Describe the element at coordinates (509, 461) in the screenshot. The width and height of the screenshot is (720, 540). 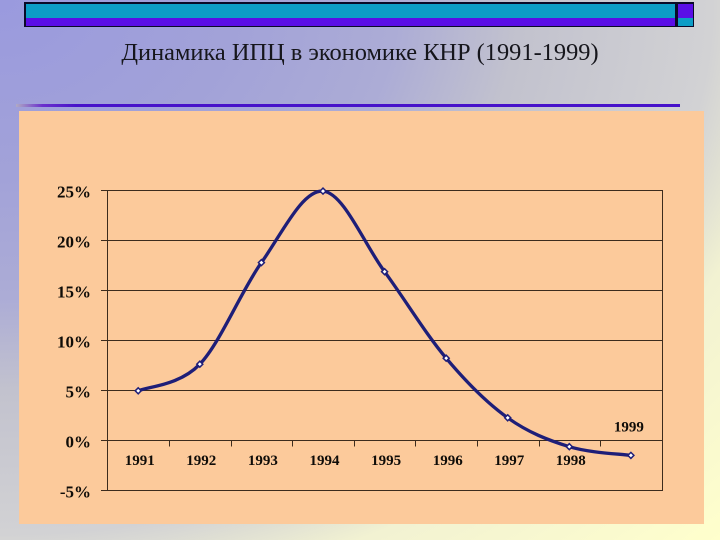
I see `svg-text: 1997` at that location.